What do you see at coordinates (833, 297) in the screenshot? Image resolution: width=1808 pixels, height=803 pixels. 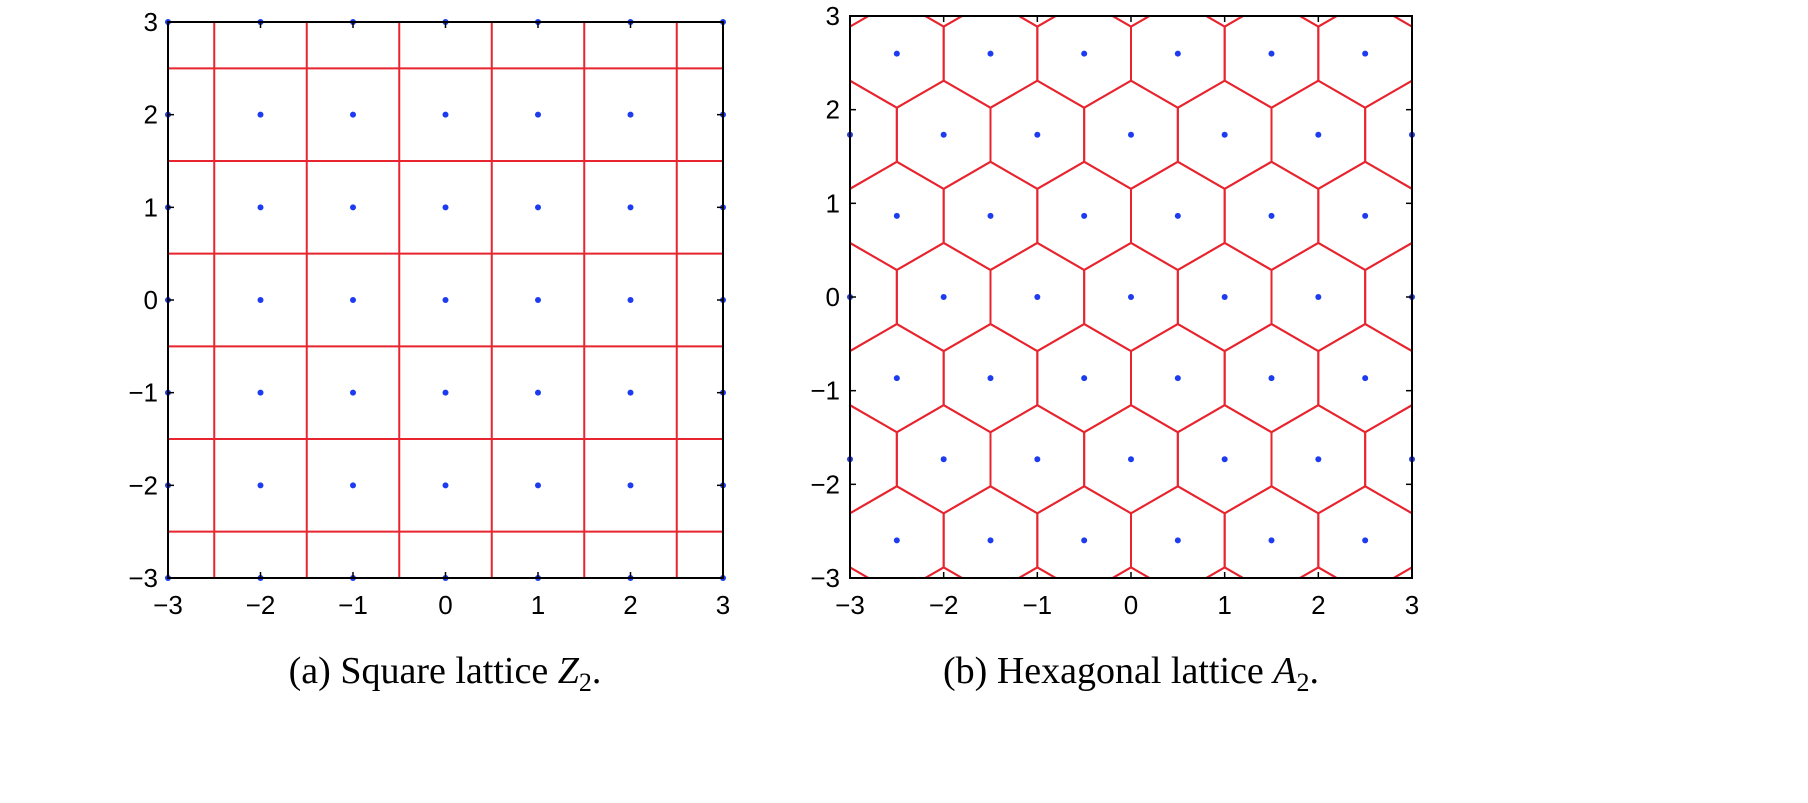 I see `hexagonal-ytick-label: 0` at bounding box center [833, 297].